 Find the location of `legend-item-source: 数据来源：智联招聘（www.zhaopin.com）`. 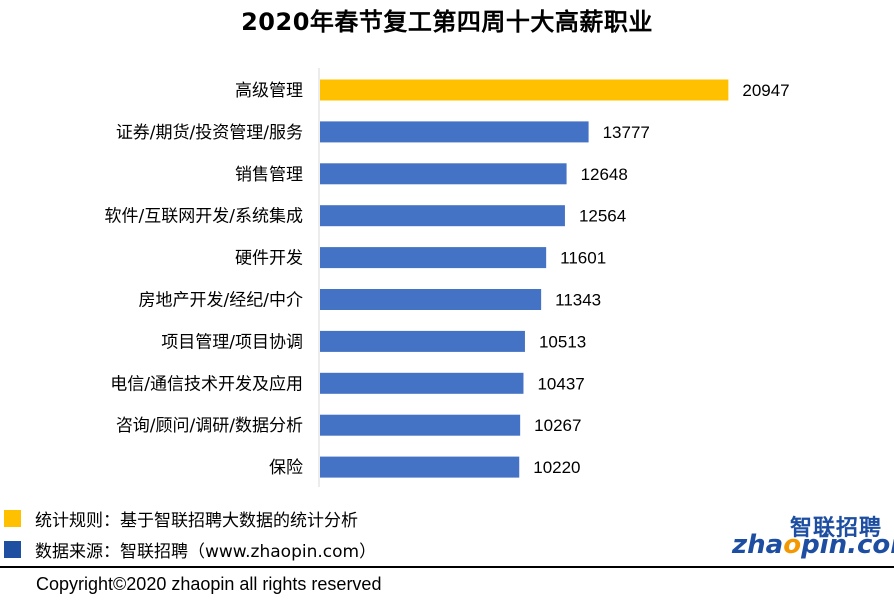

legend-item-source: 数据来源：智联招聘（www.zhaopin.com） is located at coordinates (190, 550).